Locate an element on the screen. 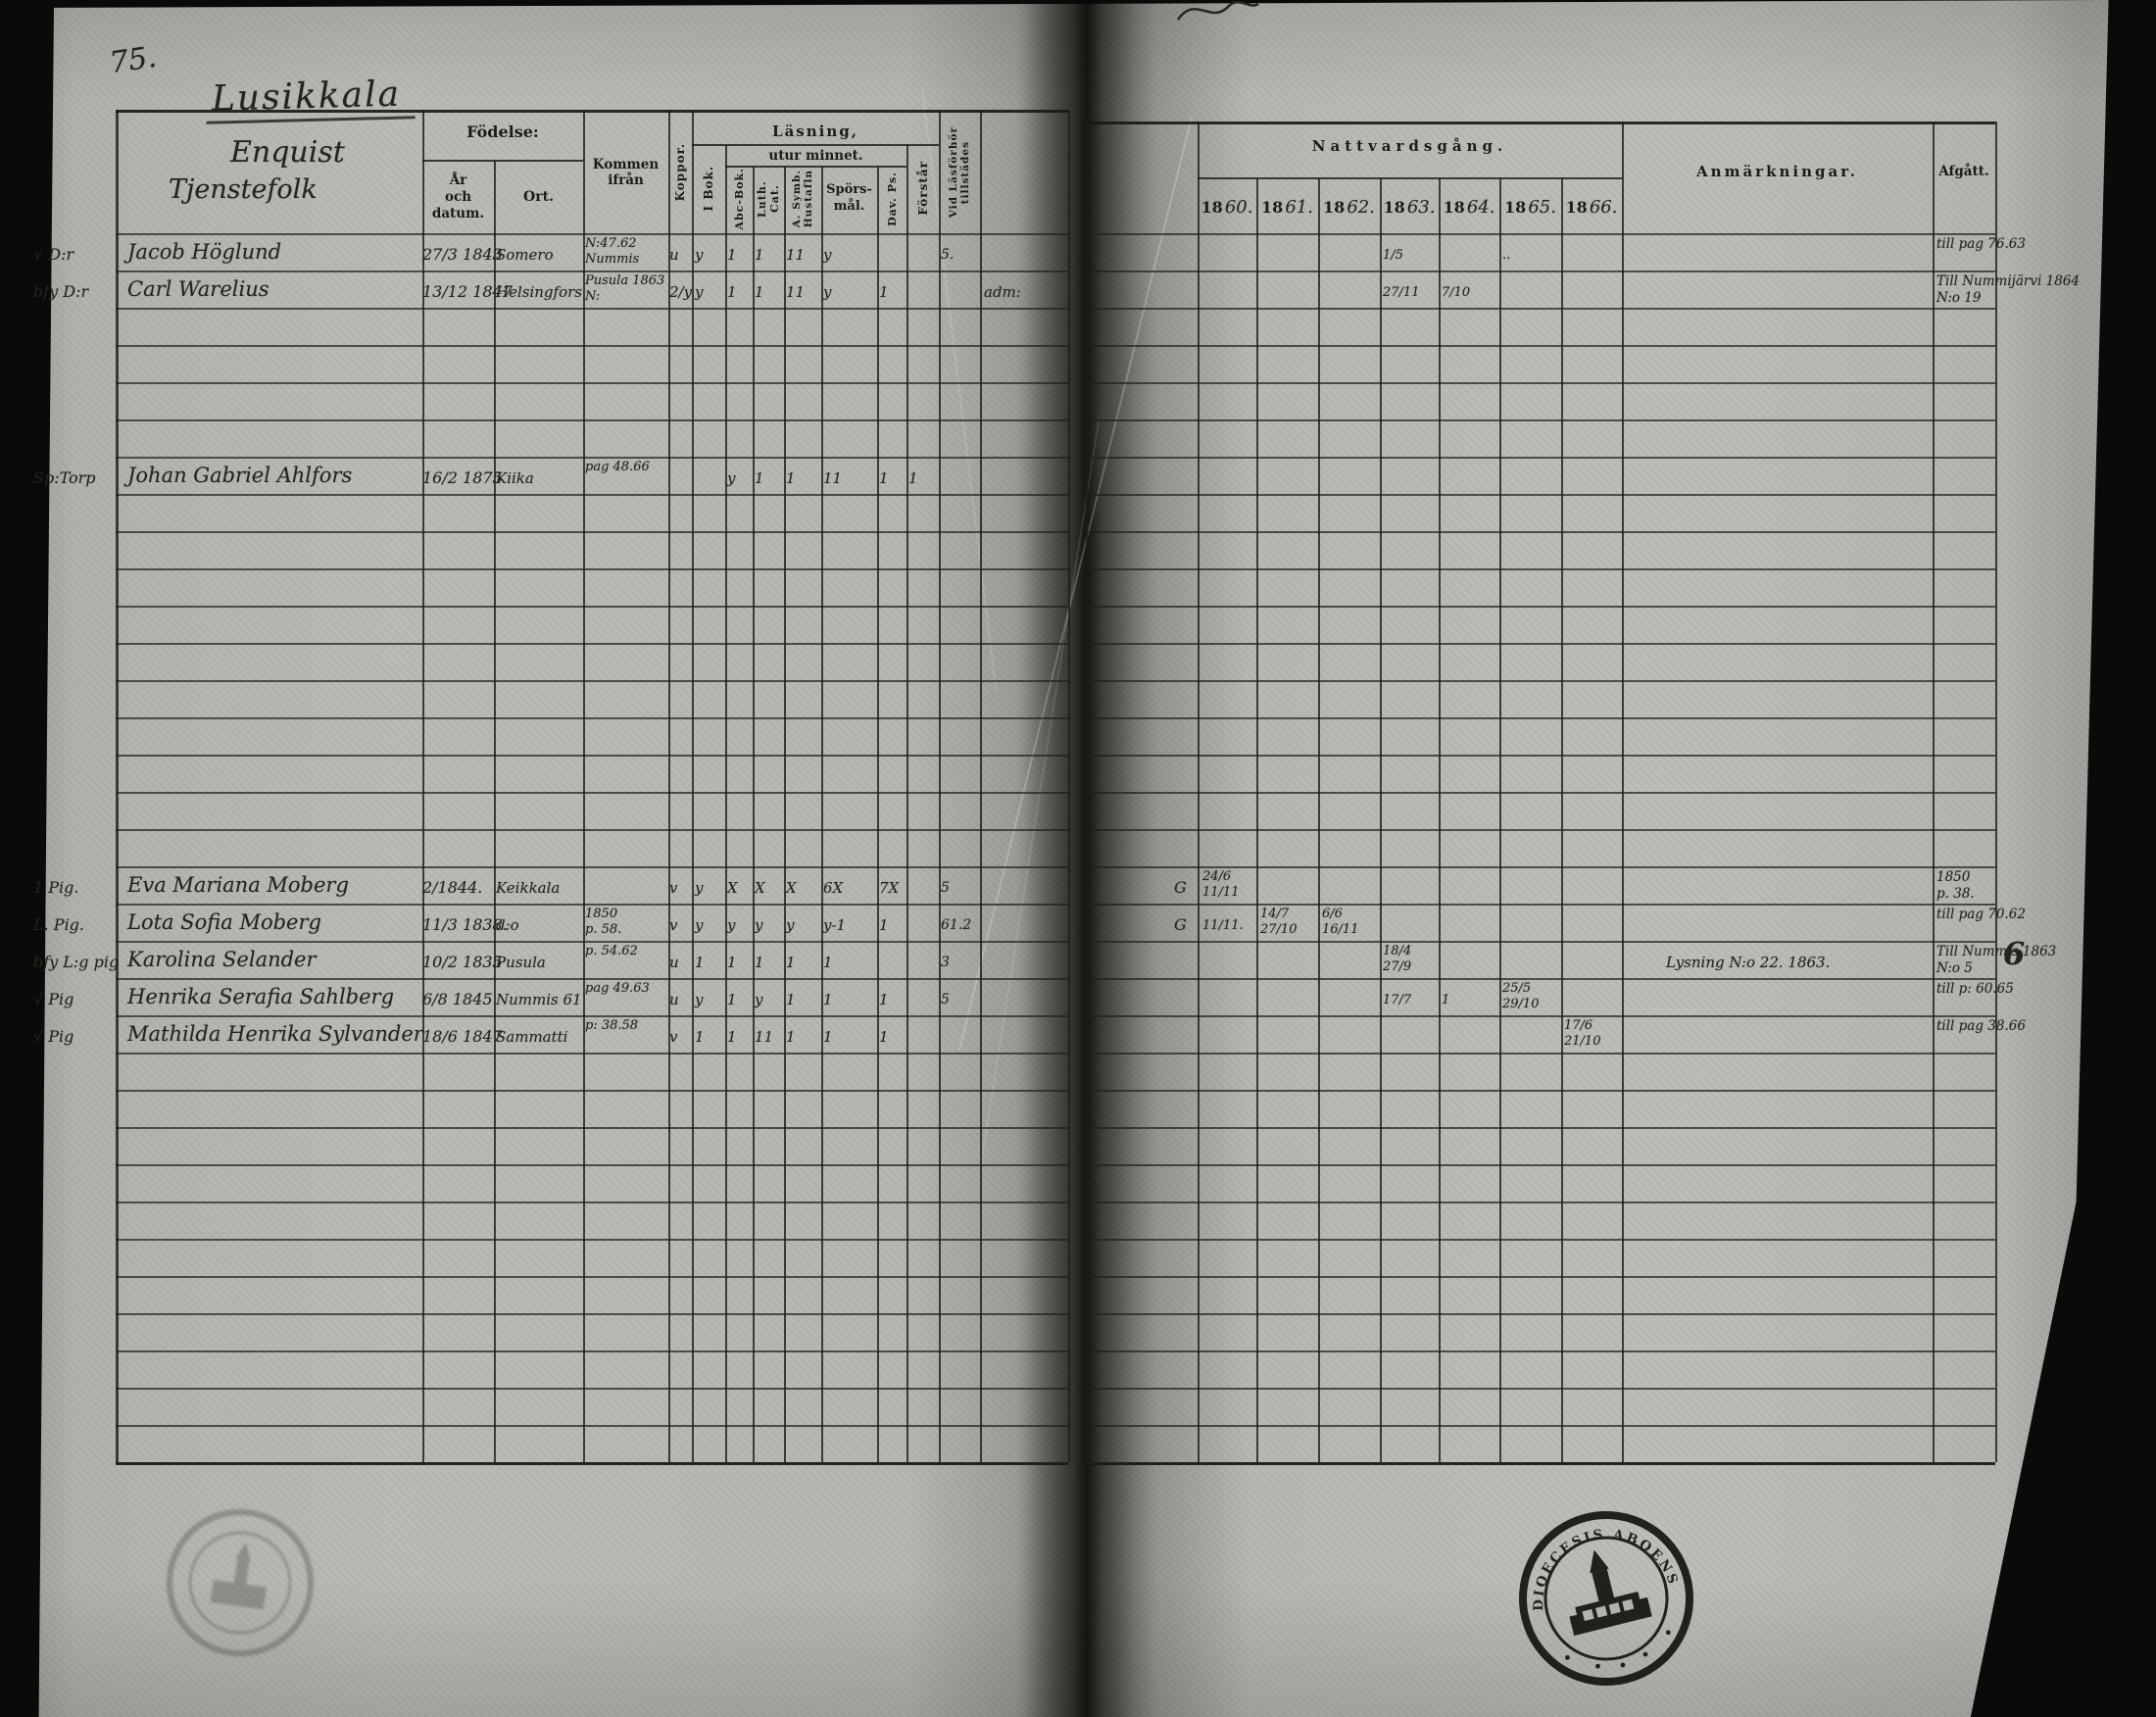  entry-ort: Sammatti is located at coordinates (532, 1037).